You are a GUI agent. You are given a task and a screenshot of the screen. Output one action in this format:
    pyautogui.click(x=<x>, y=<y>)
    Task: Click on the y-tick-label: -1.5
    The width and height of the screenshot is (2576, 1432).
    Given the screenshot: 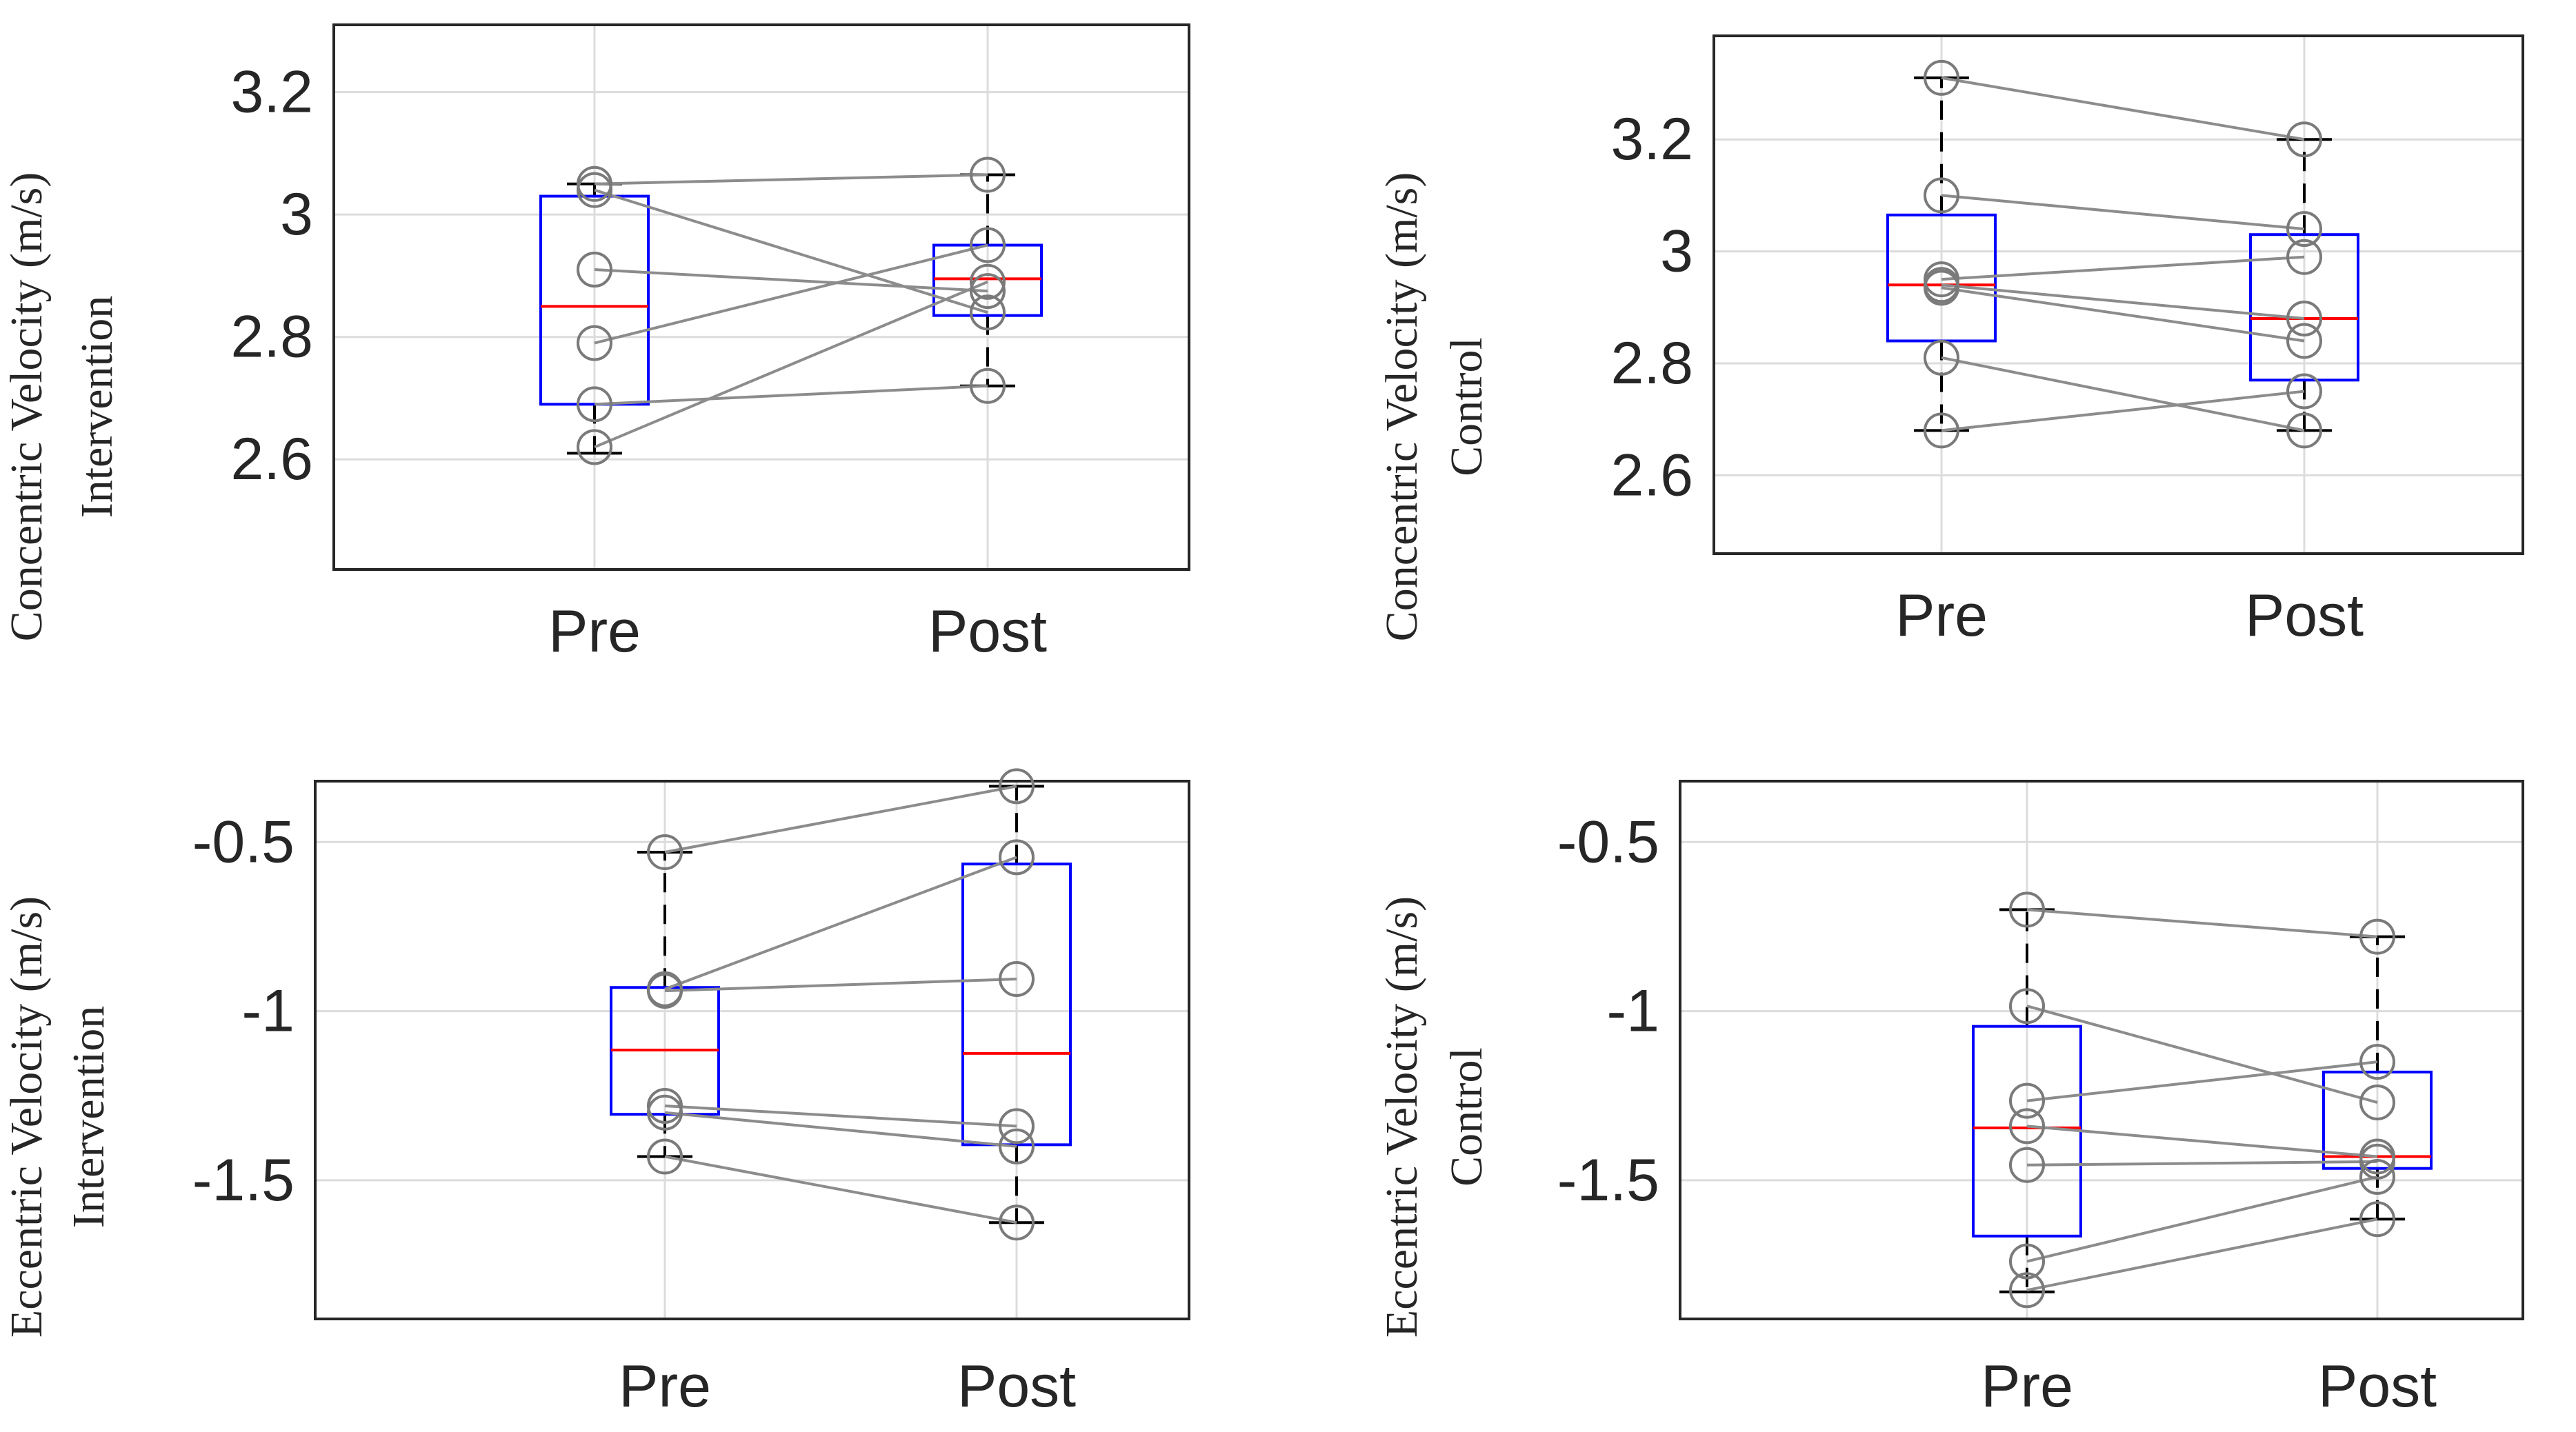 What is the action you would take?
    pyautogui.click(x=243, y=1180)
    